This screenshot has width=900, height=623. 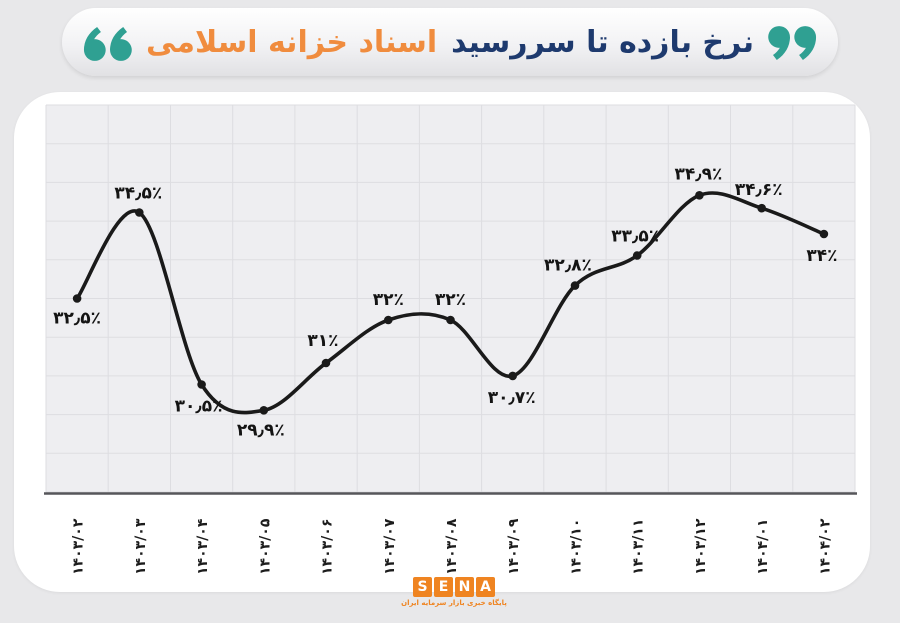 I want to click on x-tick-label: ۱۴۰۳/۱۲, so click(x=701, y=546).